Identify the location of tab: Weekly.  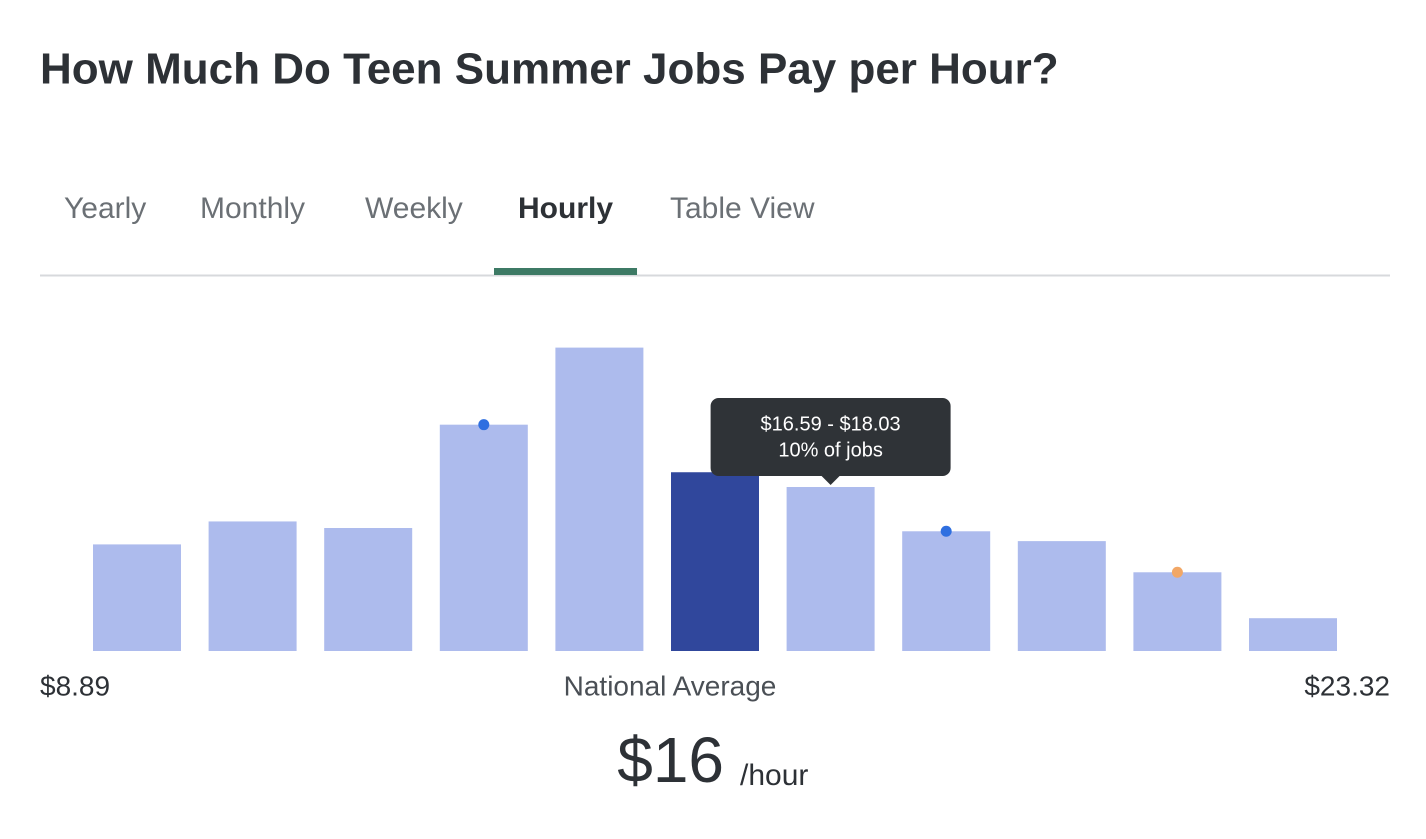
(414, 208).